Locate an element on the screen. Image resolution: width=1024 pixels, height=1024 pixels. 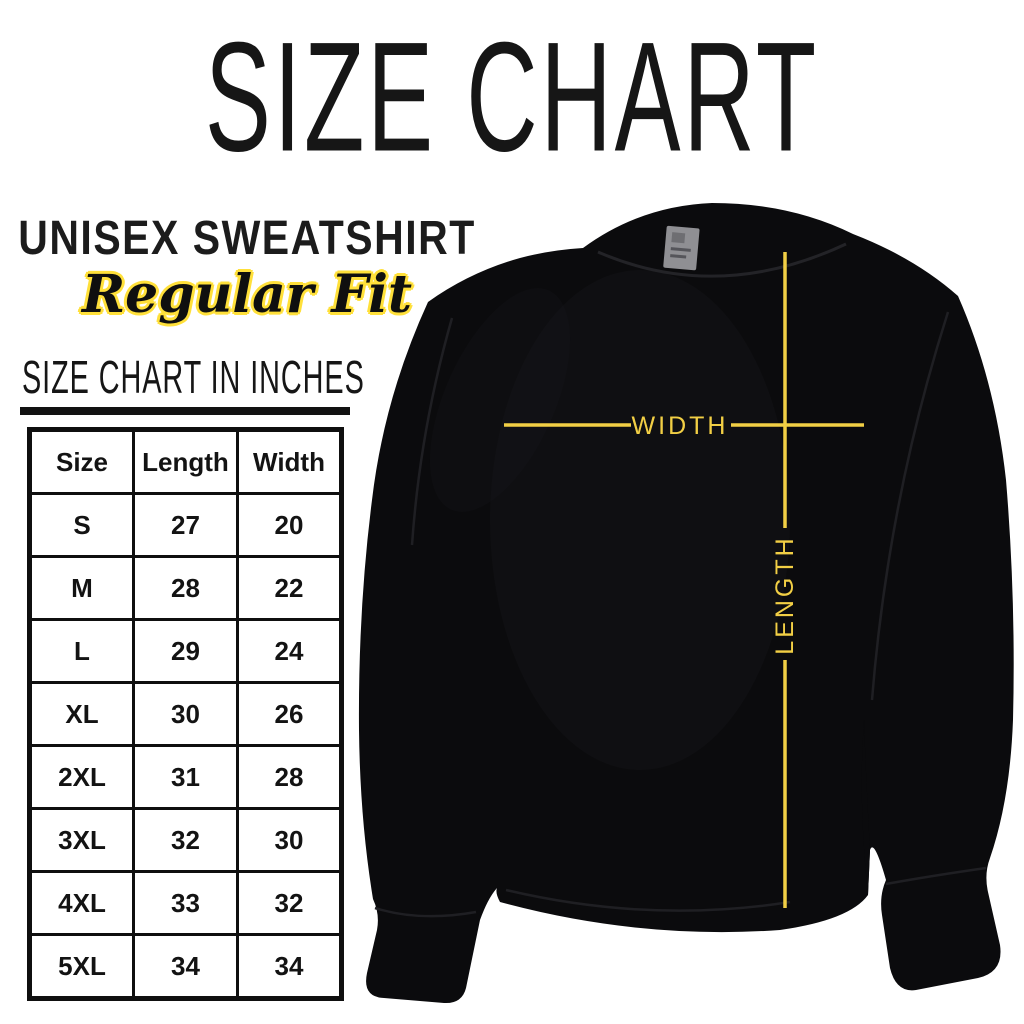
table-row: 2XL 31 28 is located at coordinates (185, 777).